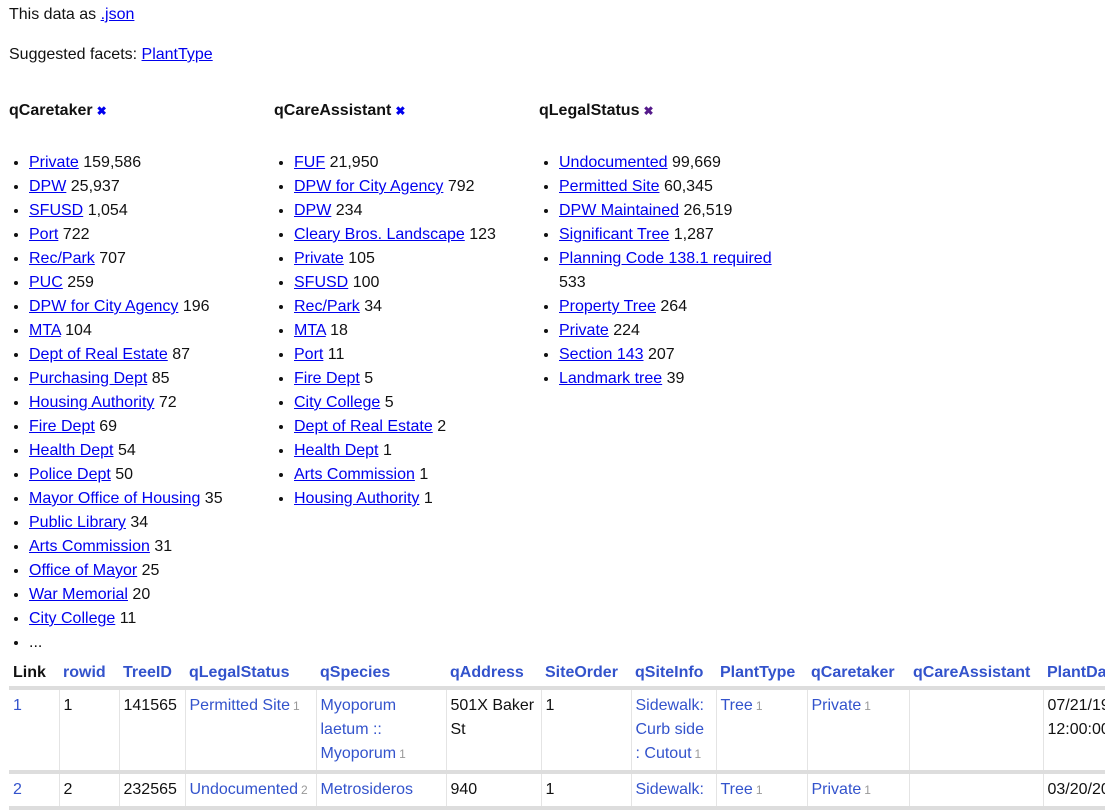 The width and height of the screenshot is (1105, 810). Describe the element at coordinates (152, 790) in the screenshot. I see `cell-treeid: 232565` at that location.